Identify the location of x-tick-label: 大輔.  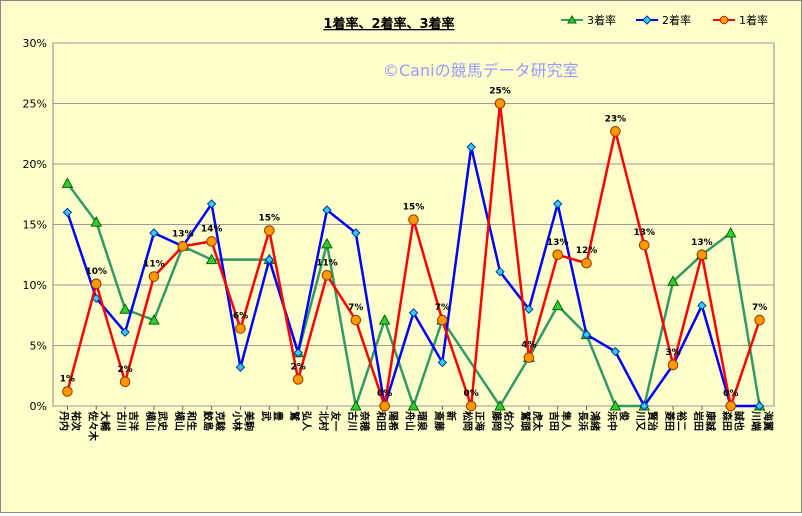
(104, 421).